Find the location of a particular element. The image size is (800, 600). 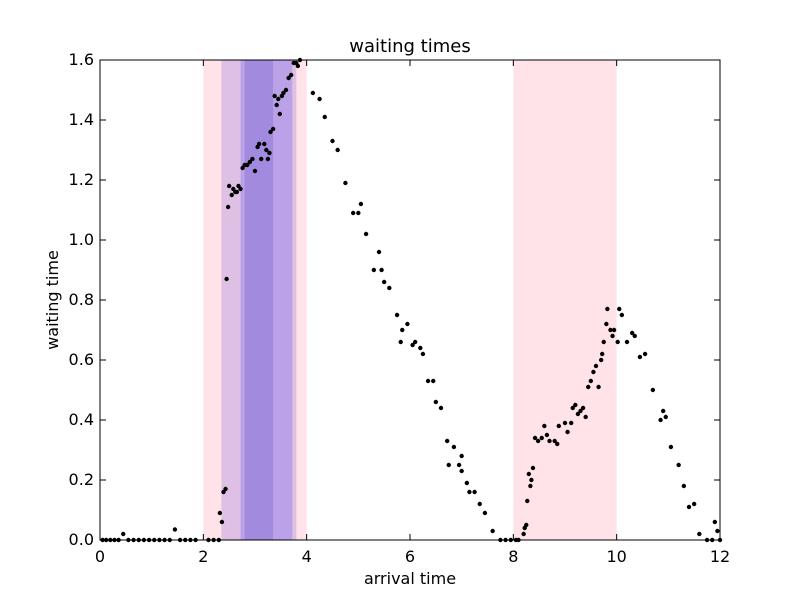

y-tick-label: 1.6 is located at coordinates (81, 59).